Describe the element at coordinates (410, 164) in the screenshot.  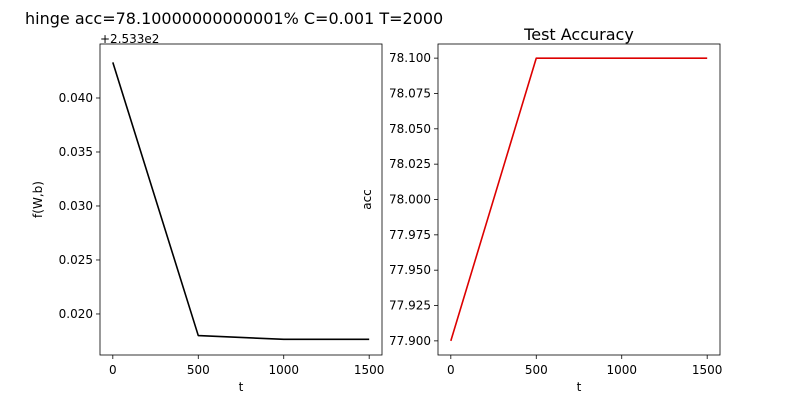
I see `y-tick-label: 78.025` at that location.